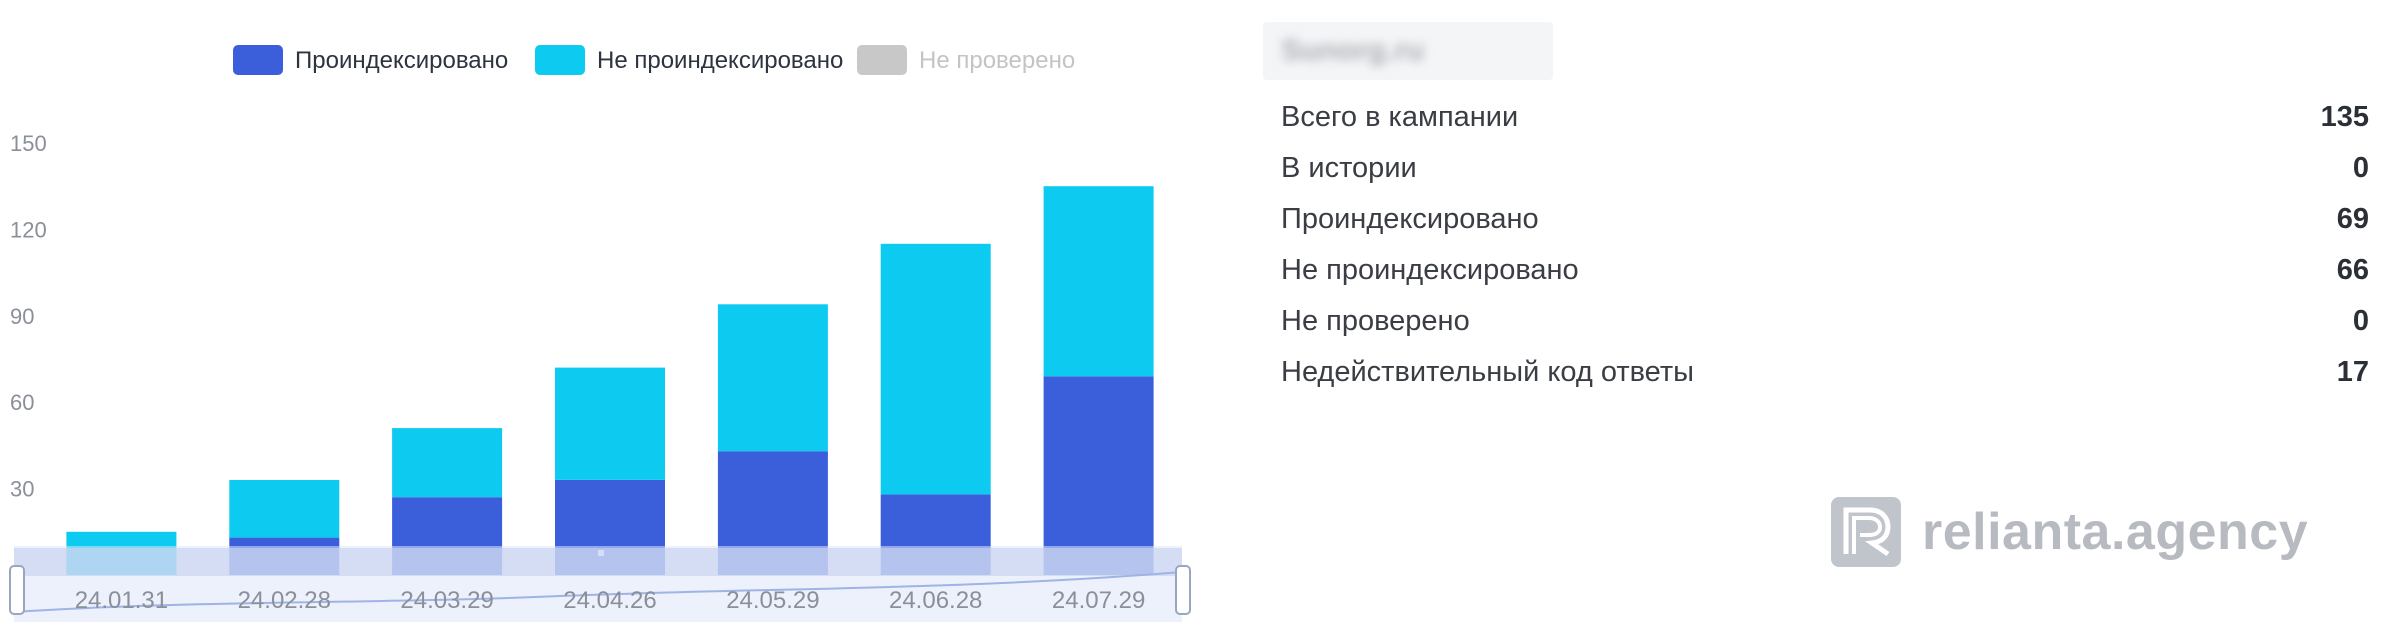  What do you see at coordinates (2352, 219) in the screenshot?
I see `stat-value: 69` at bounding box center [2352, 219].